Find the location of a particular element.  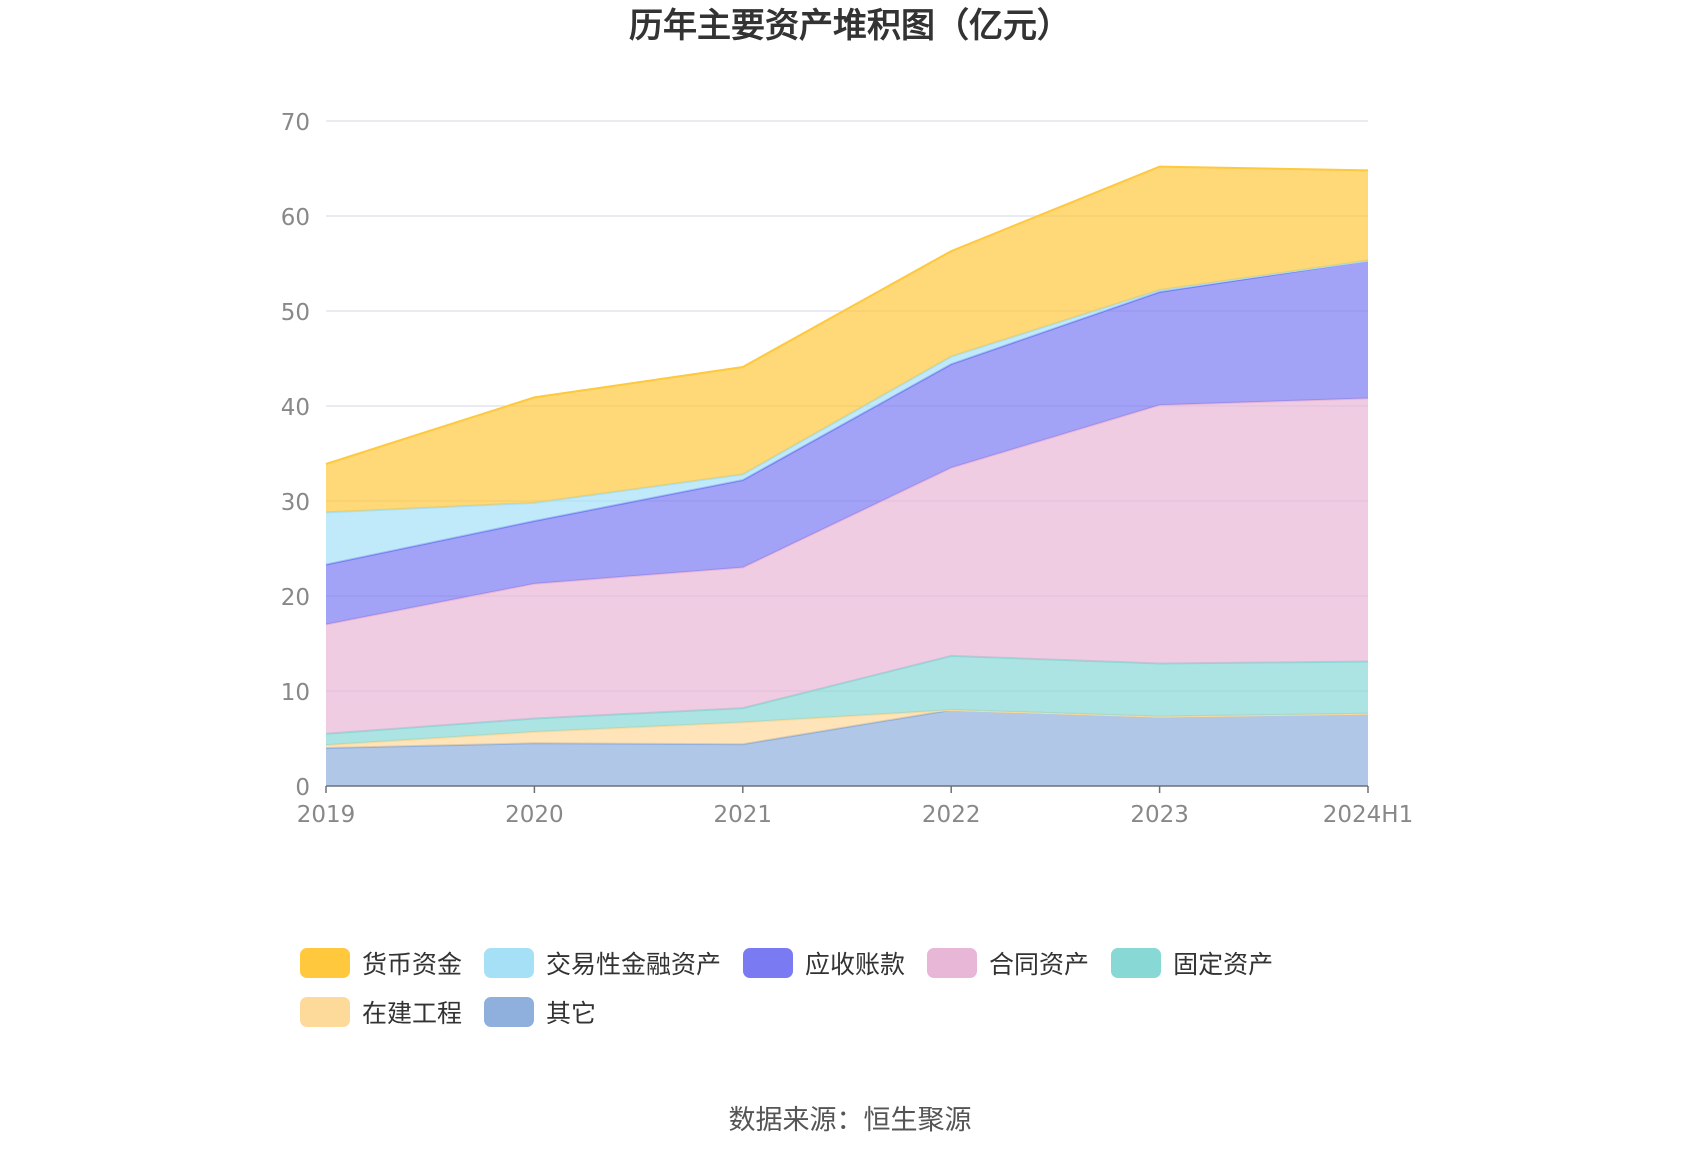

legend-item: 货币资金 is located at coordinates (381, 962).